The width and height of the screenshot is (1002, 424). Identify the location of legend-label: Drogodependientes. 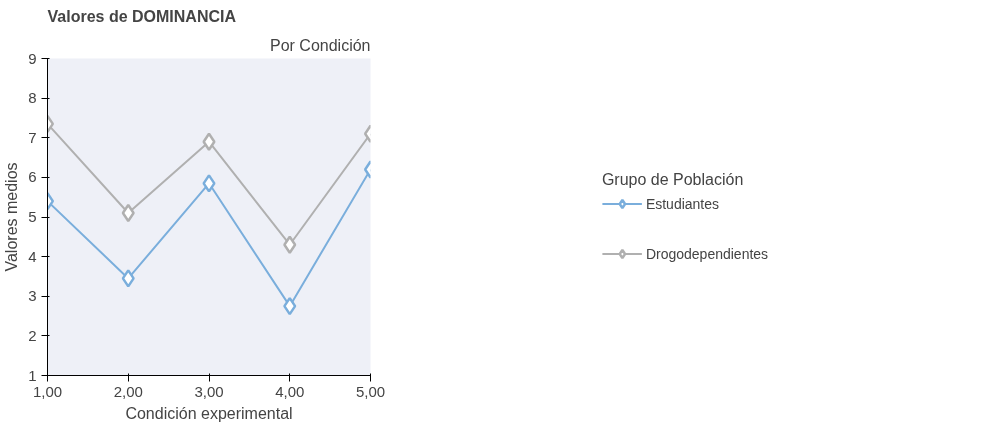
(707, 253).